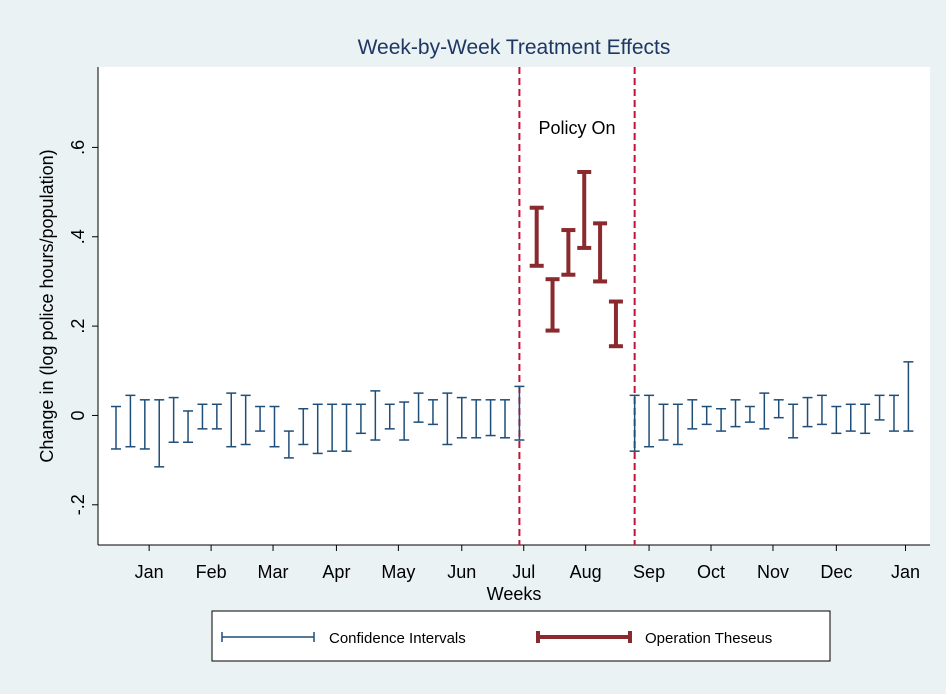  What do you see at coordinates (78, 236) in the screenshot?
I see `y-tick-label: .4` at bounding box center [78, 236].